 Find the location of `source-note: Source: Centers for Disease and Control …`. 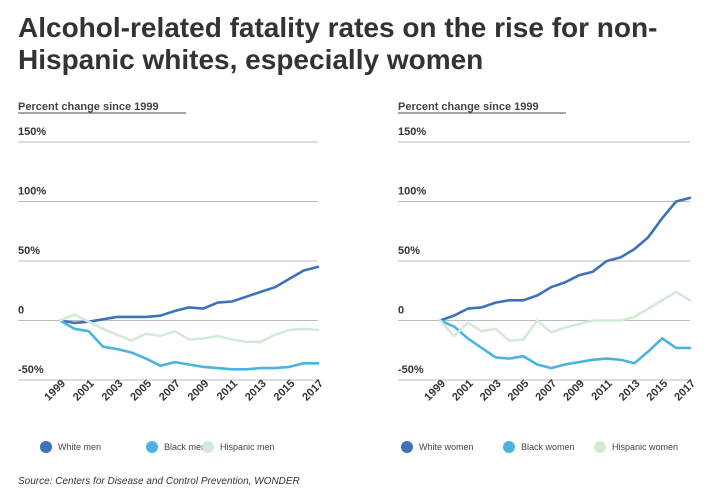

source-note: Source: Centers for Disease and Control … is located at coordinates (159, 481).